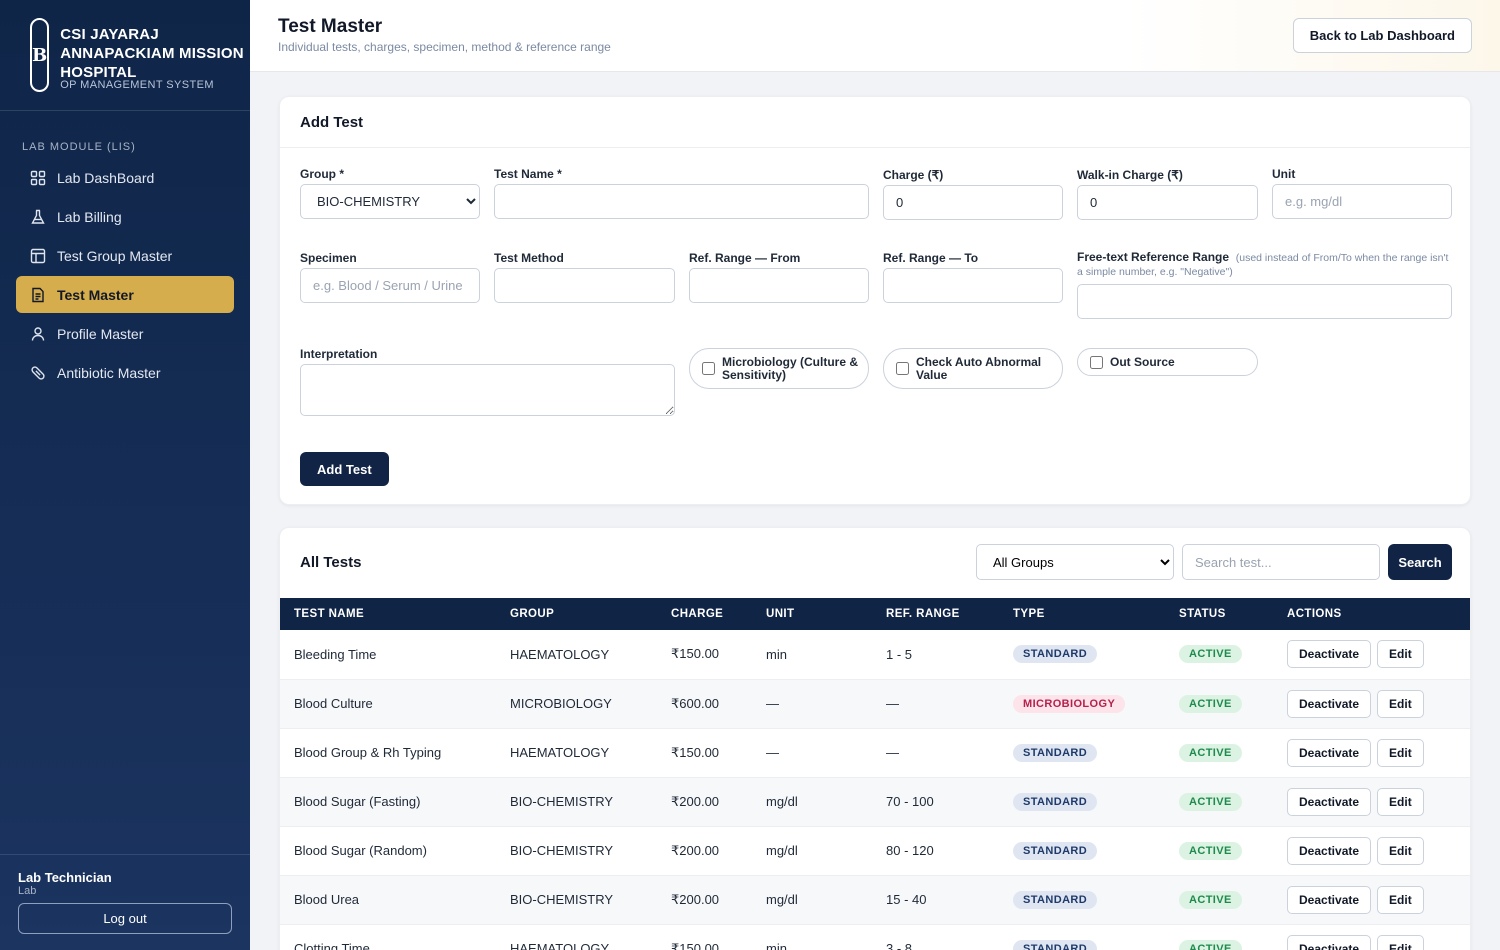  I want to click on sidebar-item-label: Antibiotic Master, so click(109, 372).